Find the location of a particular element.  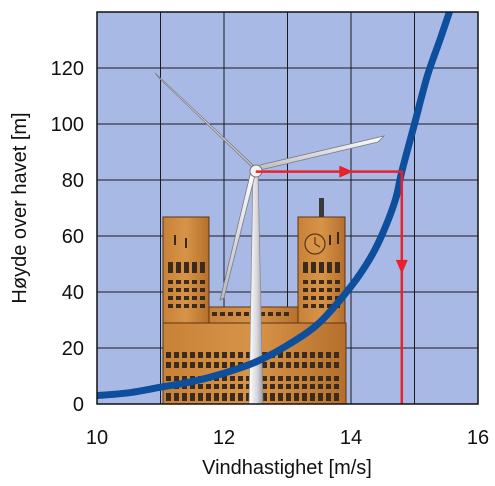

y-tick-label: 60 is located at coordinates (73, 237).